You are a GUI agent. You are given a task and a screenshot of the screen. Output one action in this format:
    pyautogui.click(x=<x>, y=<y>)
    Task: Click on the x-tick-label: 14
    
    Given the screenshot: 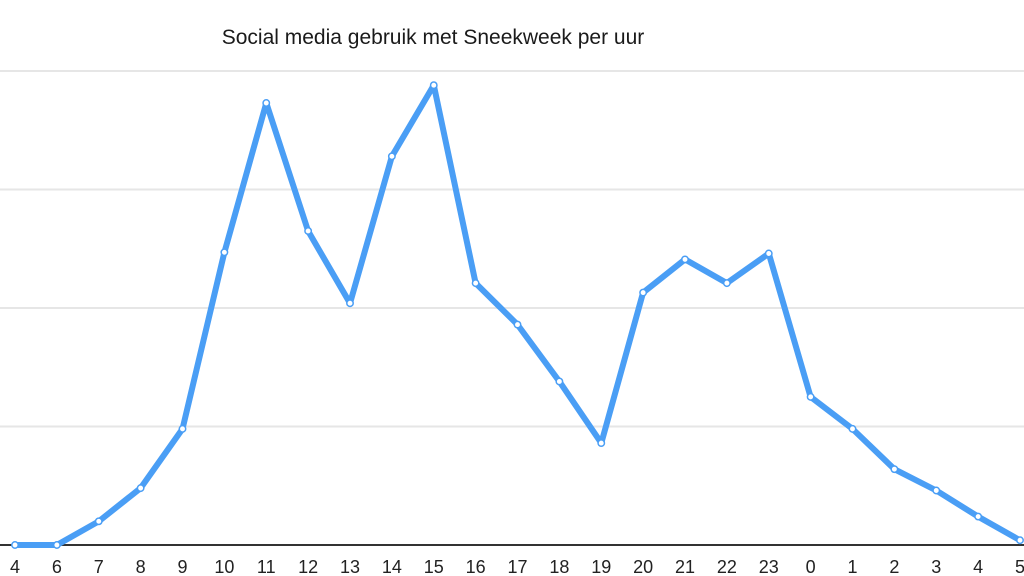 What is the action you would take?
    pyautogui.click(x=392, y=566)
    